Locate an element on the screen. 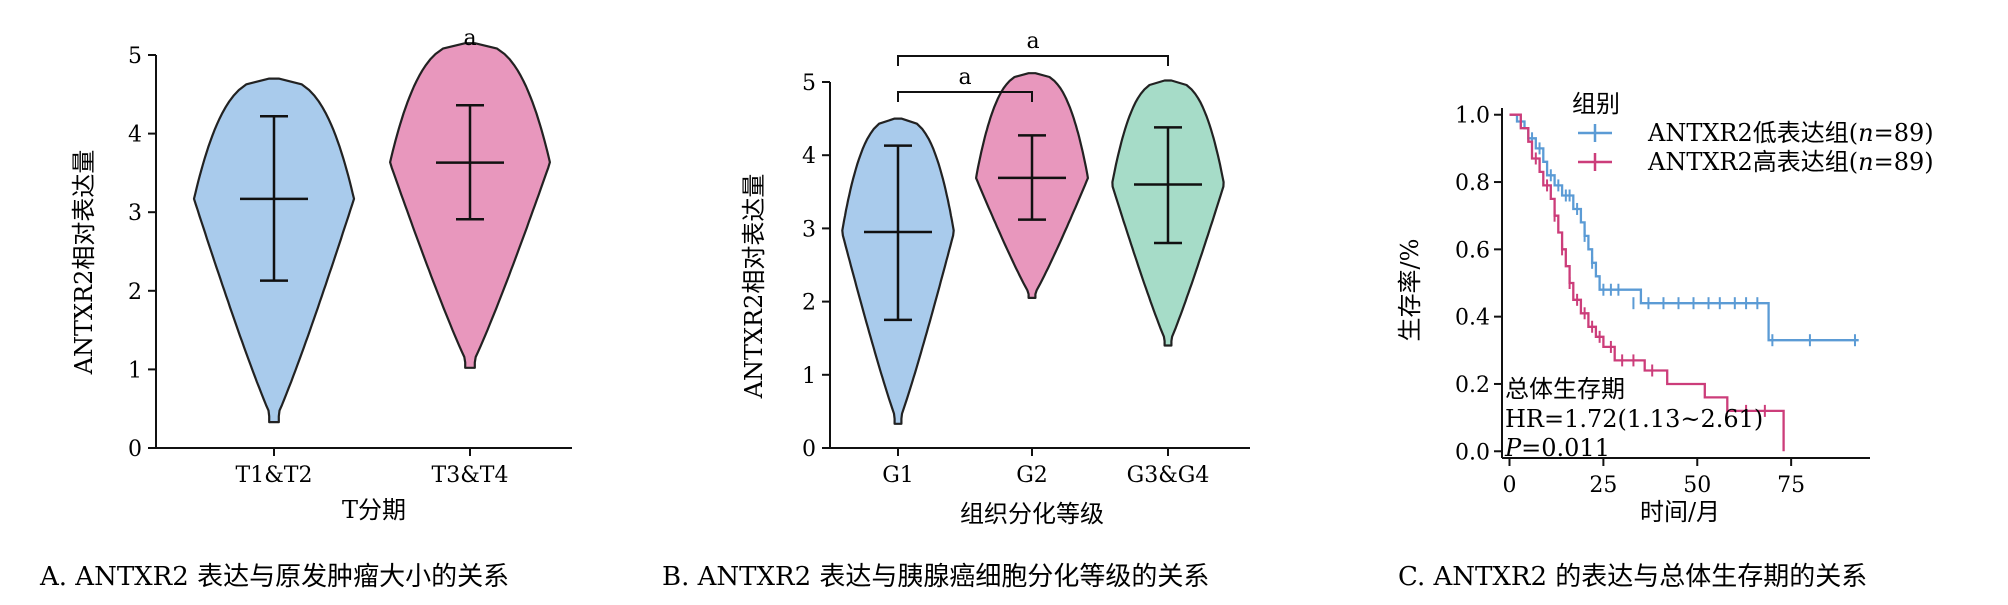  b-y-tick-label-5: 5 is located at coordinates (809, 83).